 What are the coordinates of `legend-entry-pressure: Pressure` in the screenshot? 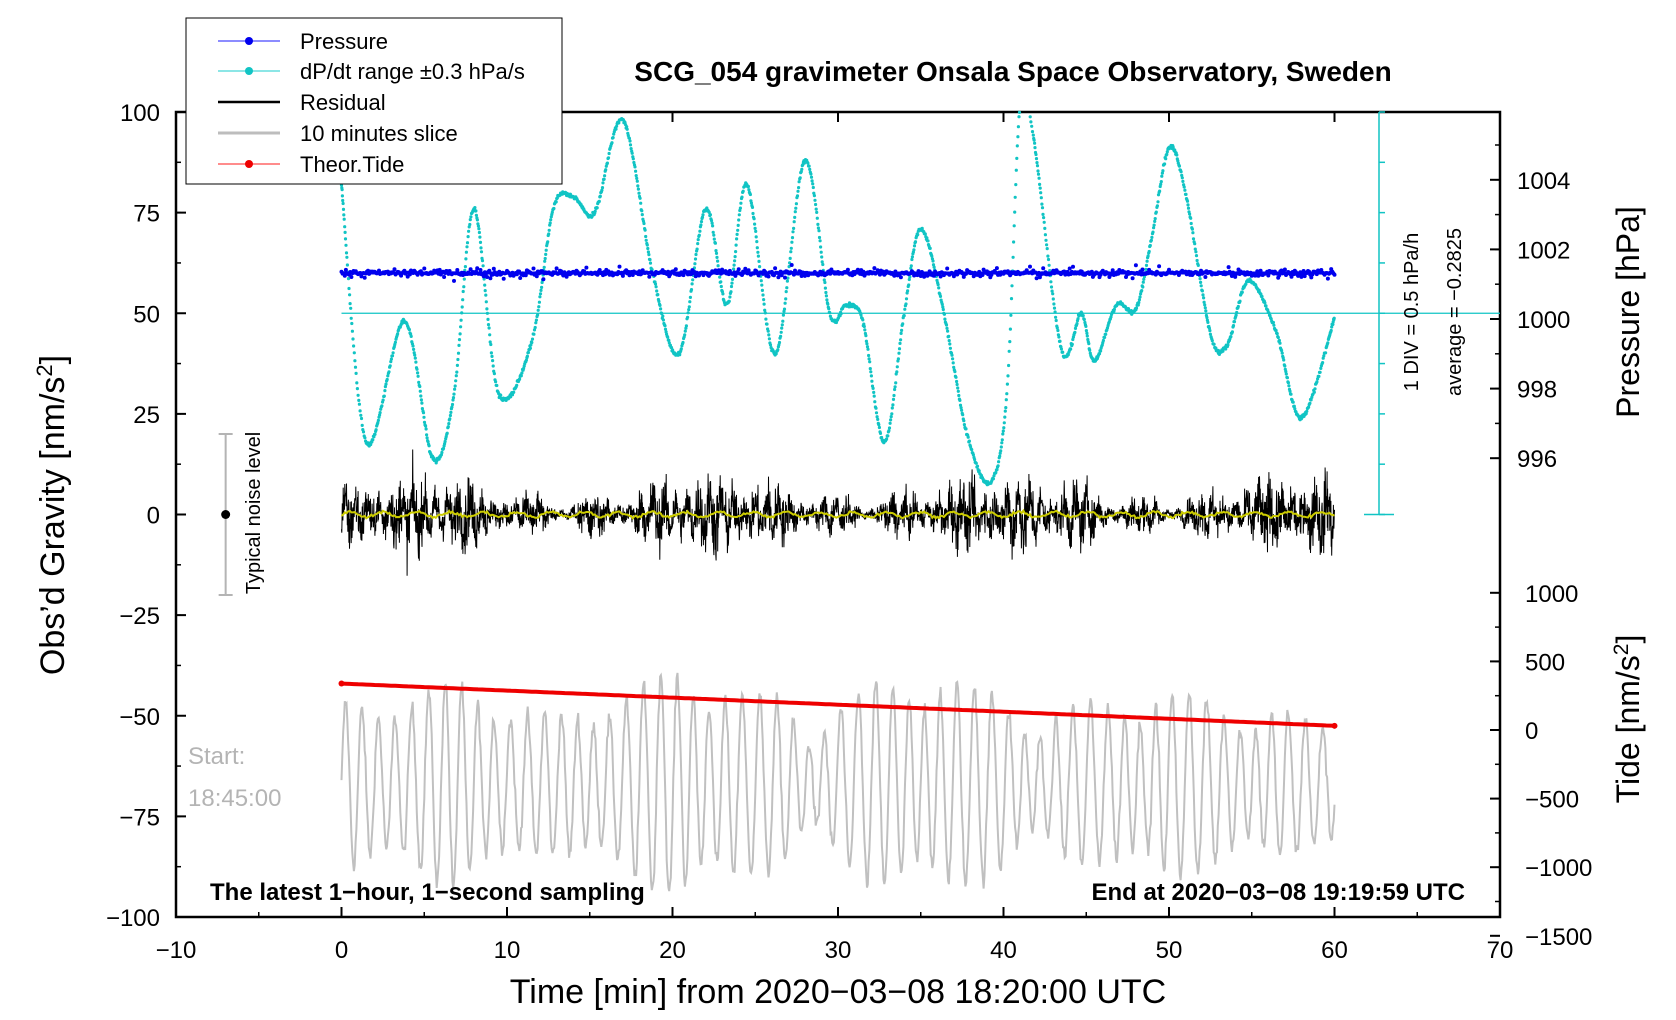 It's located at (303, 41).